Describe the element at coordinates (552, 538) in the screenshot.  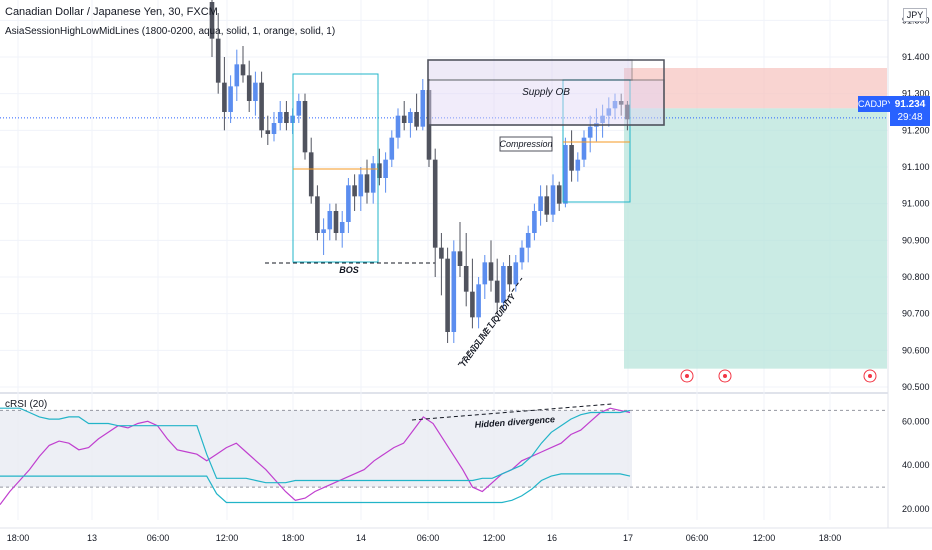
I see `time-tick-label: 16` at that location.